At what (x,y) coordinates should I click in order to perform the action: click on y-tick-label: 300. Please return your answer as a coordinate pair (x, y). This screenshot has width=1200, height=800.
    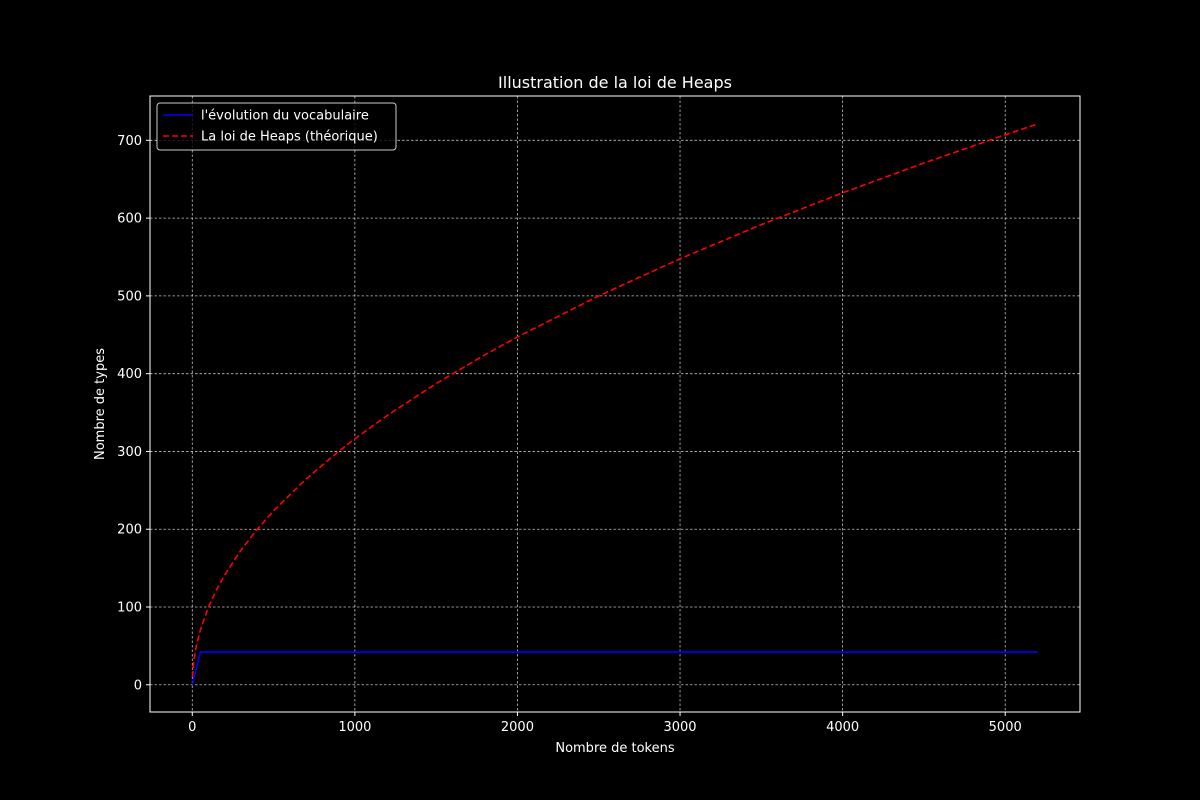
    Looking at the image, I should click on (129, 452).